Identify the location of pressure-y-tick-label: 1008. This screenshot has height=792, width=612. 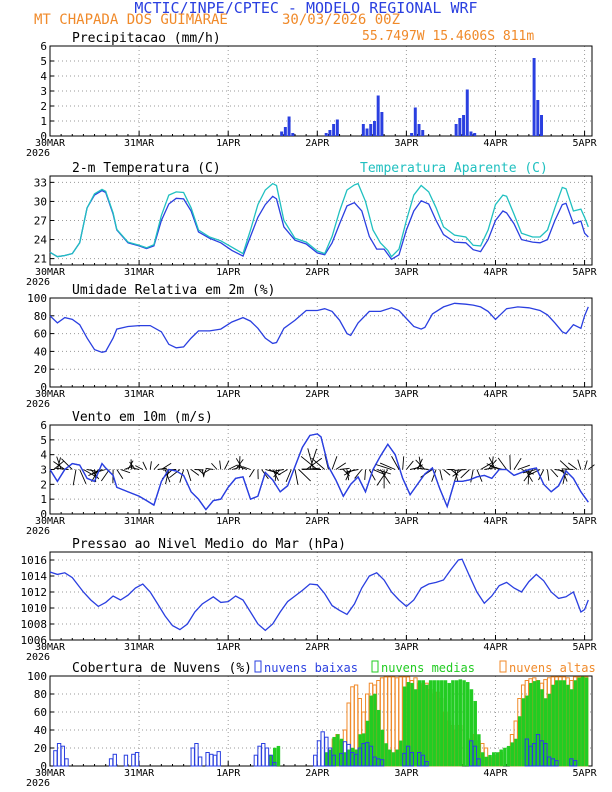
(34, 624).